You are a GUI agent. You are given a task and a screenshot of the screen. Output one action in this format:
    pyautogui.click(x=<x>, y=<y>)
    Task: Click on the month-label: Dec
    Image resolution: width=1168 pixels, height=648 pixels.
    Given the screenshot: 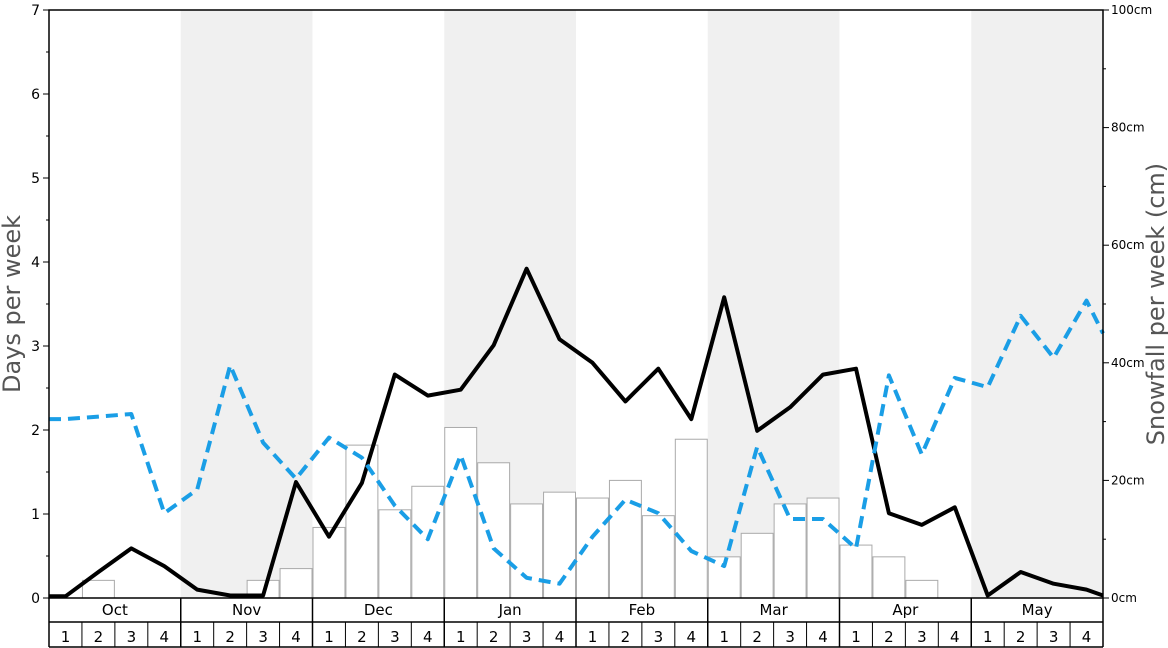 What is the action you would take?
    pyautogui.click(x=378, y=610)
    